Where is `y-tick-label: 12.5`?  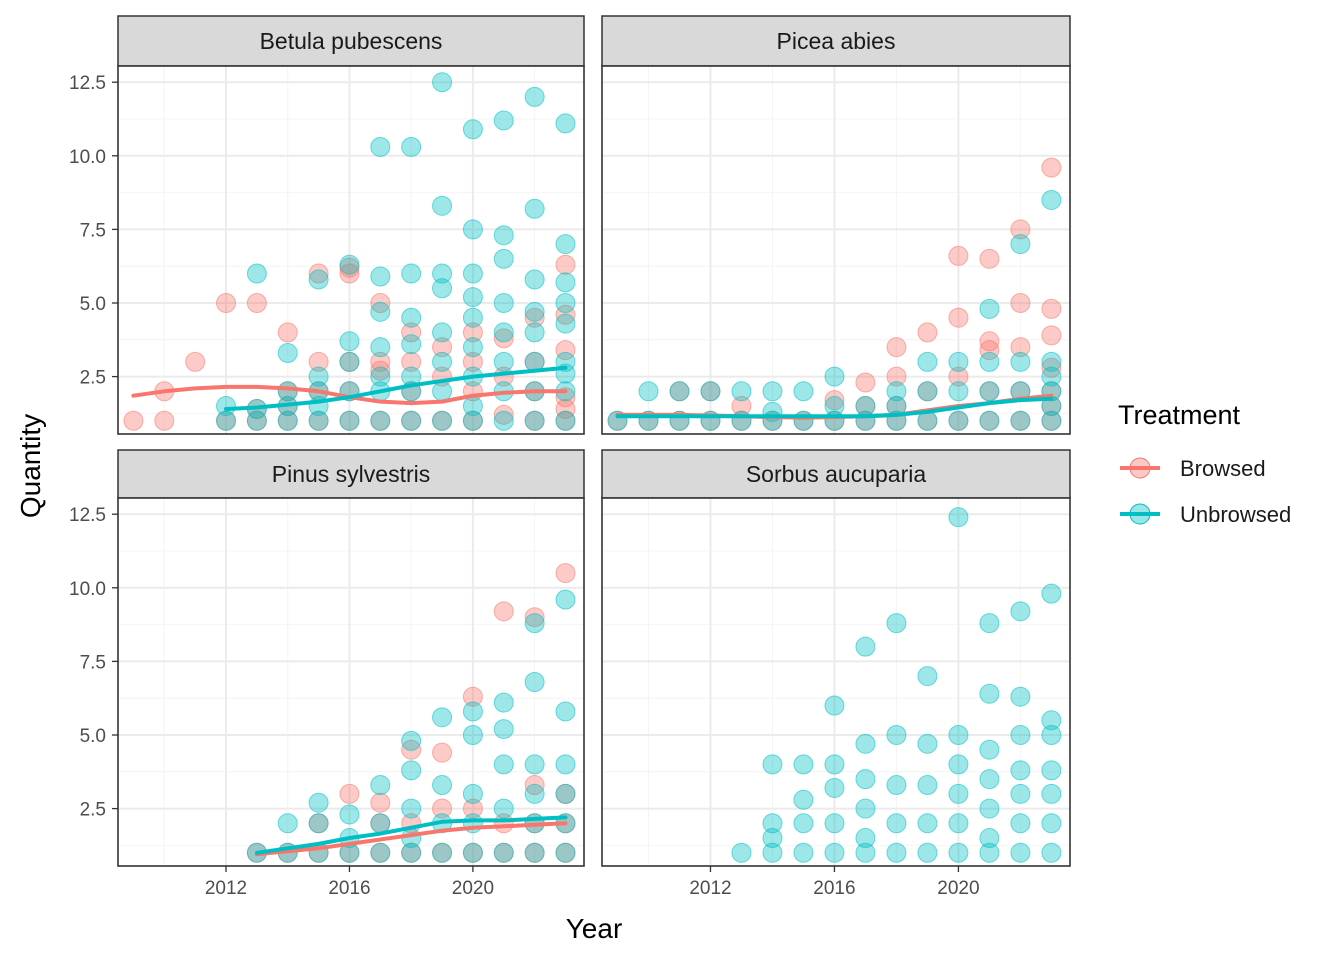
y-tick-label: 12.5 is located at coordinates (87, 515).